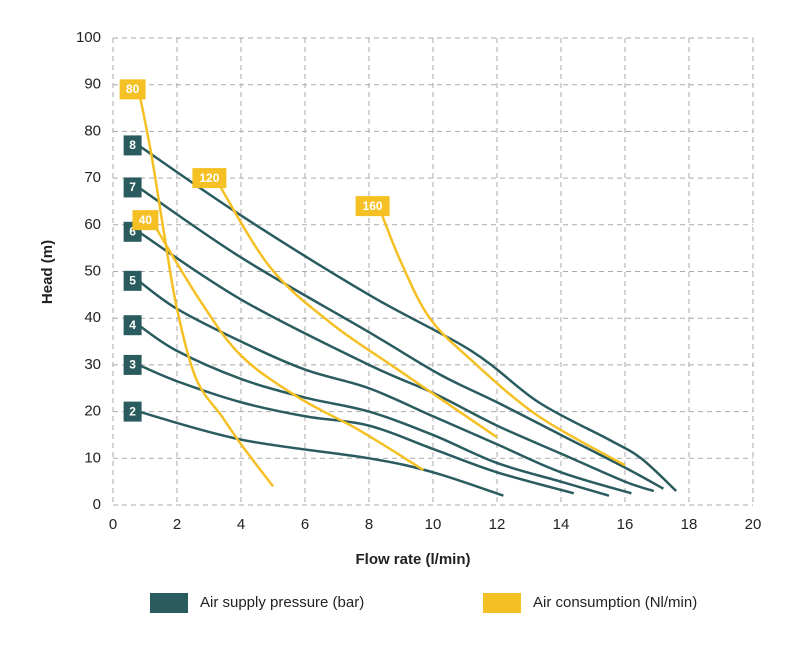  What do you see at coordinates (92, 84) in the screenshot?
I see `y-tick-label: 90` at bounding box center [92, 84].